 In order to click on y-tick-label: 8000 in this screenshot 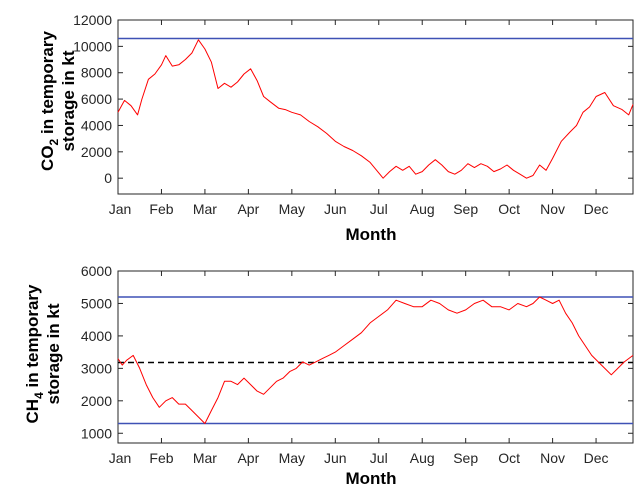, I will do `click(96, 73)`.